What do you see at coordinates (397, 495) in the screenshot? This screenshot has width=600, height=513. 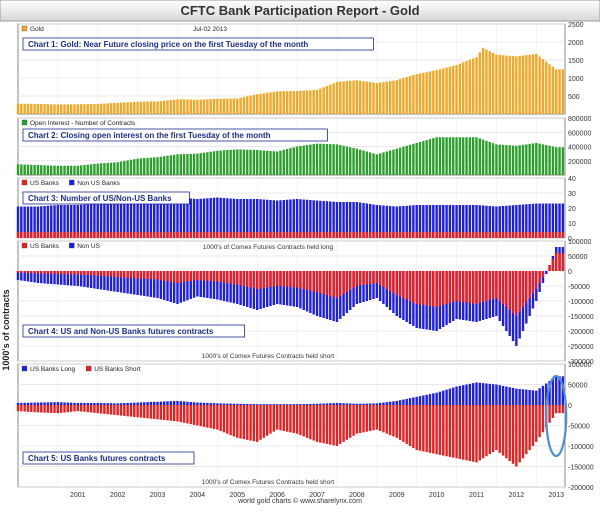 I see `x-tick-label: 2009` at bounding box center [397, 495].